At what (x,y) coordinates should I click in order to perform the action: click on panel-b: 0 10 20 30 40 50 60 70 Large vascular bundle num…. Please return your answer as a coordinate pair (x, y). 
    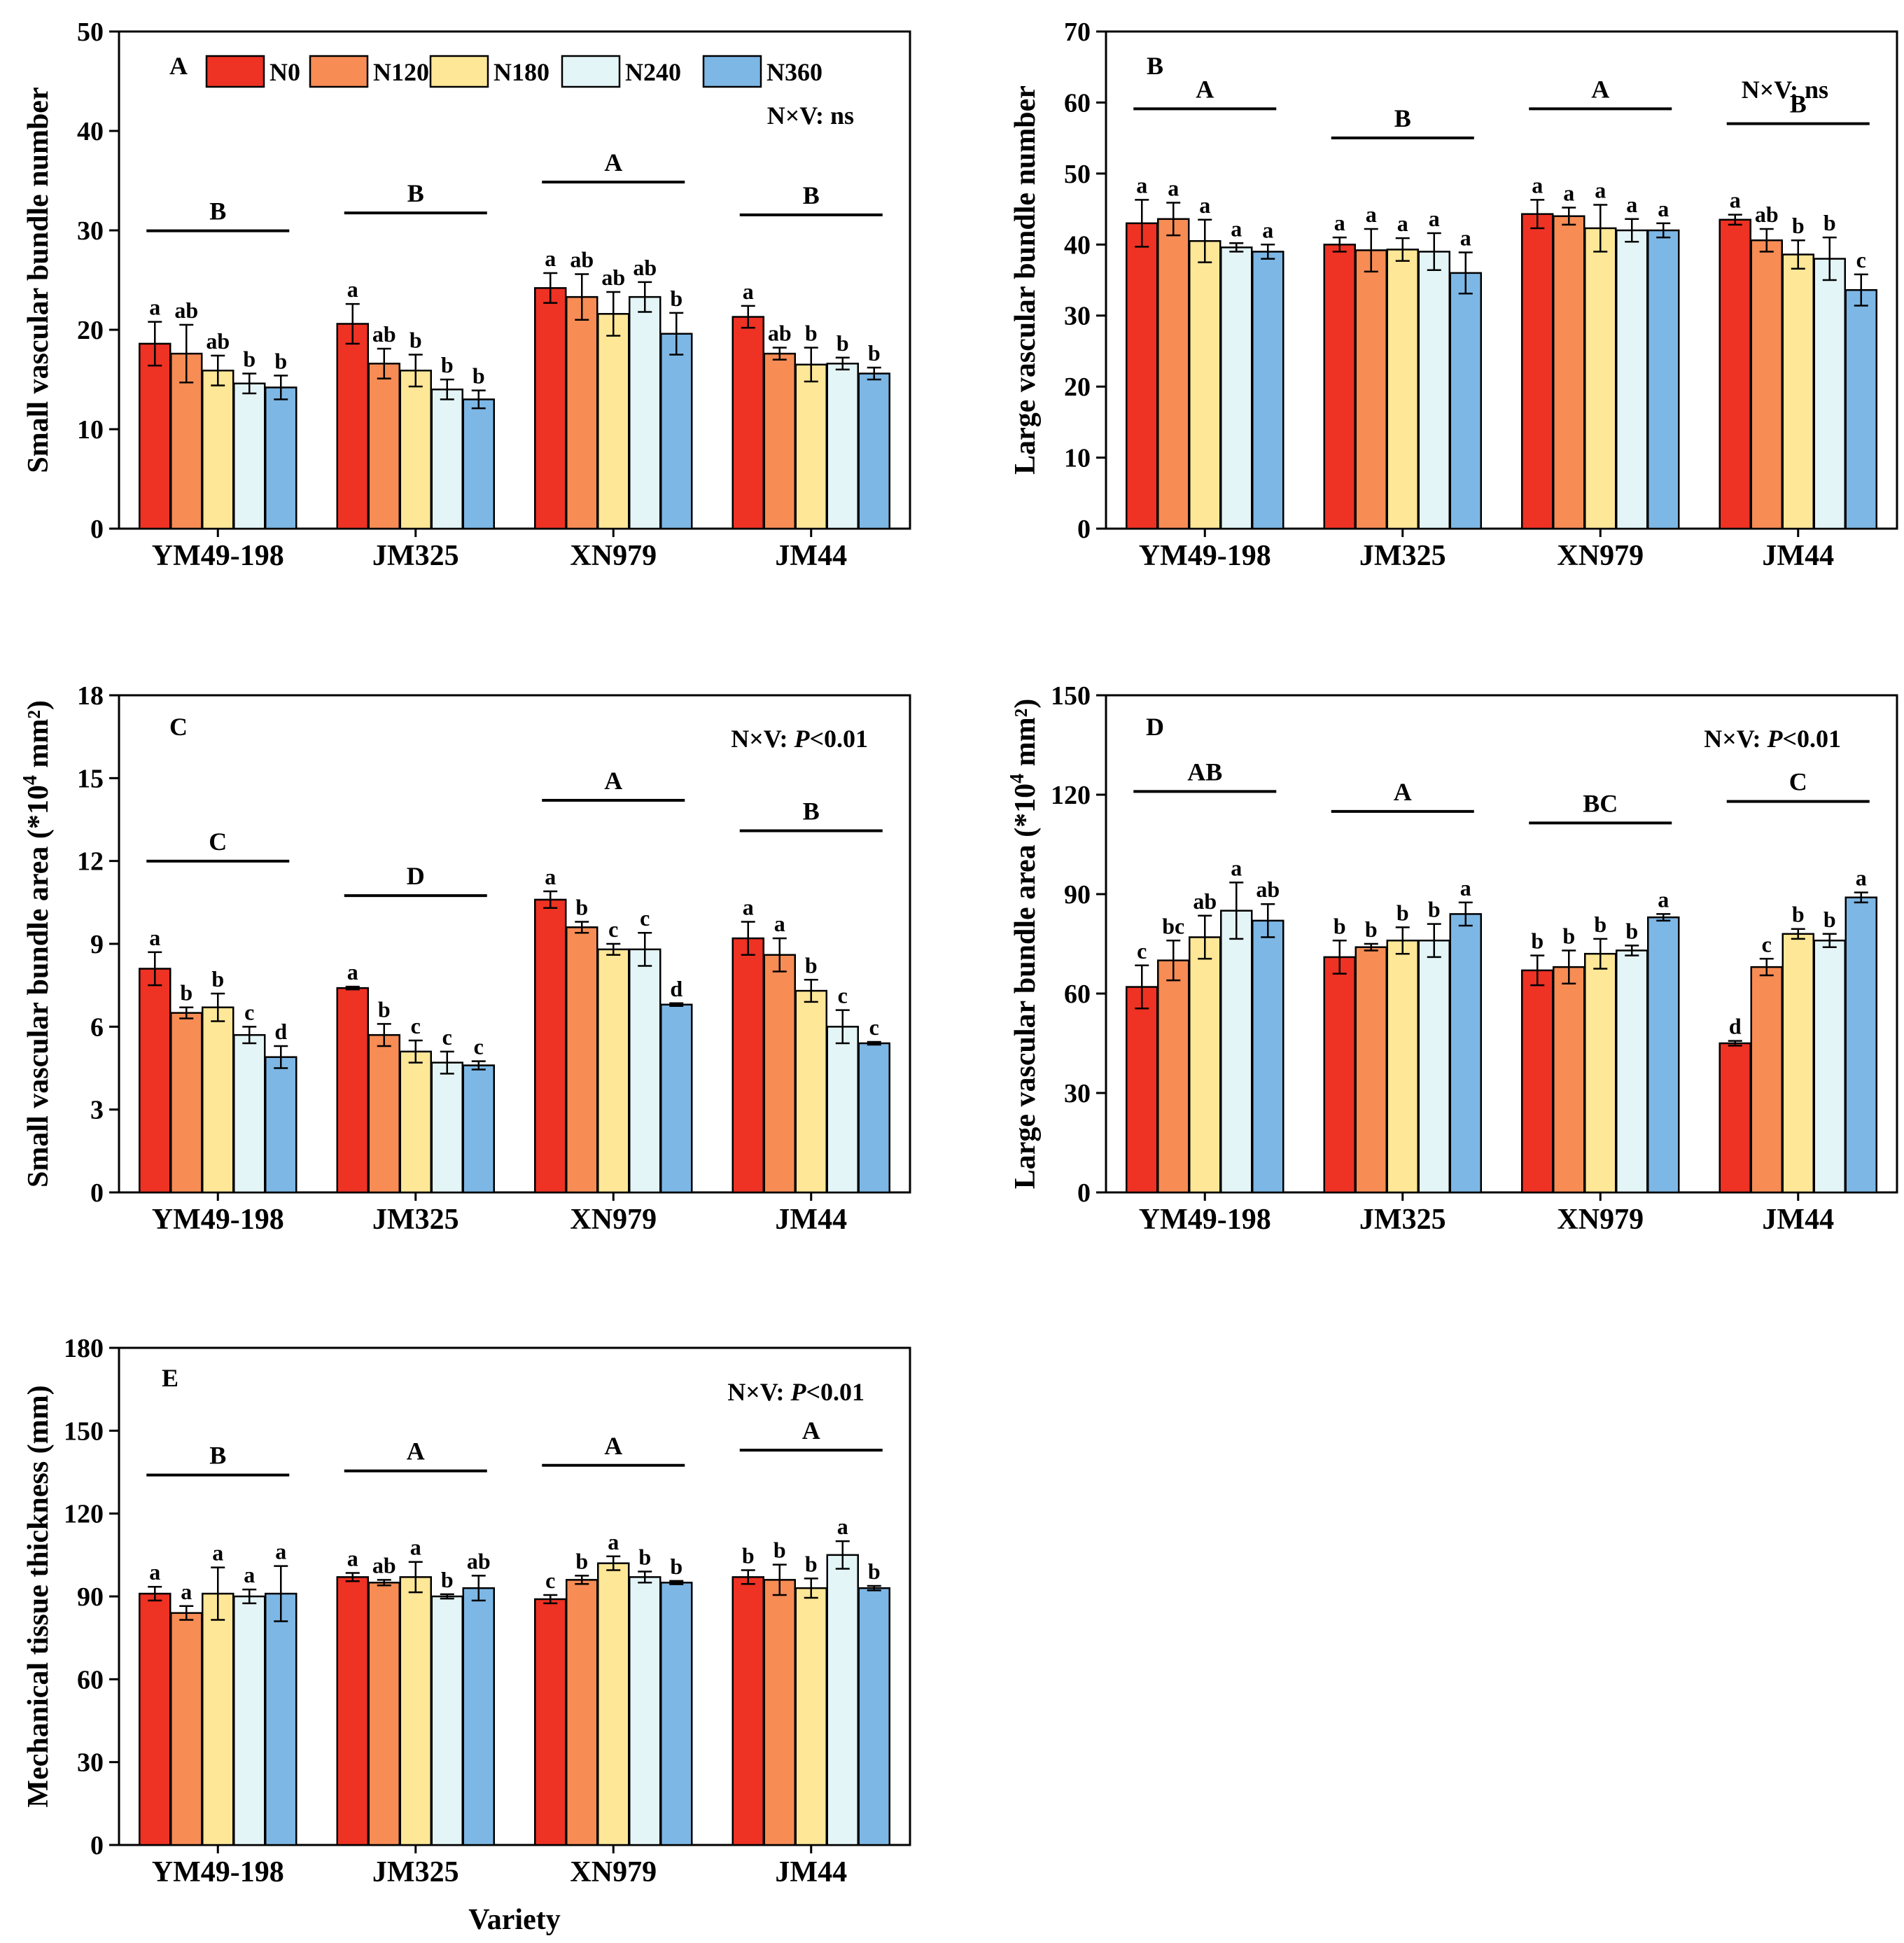
    Looking at the image, I should click on (1453, 295).